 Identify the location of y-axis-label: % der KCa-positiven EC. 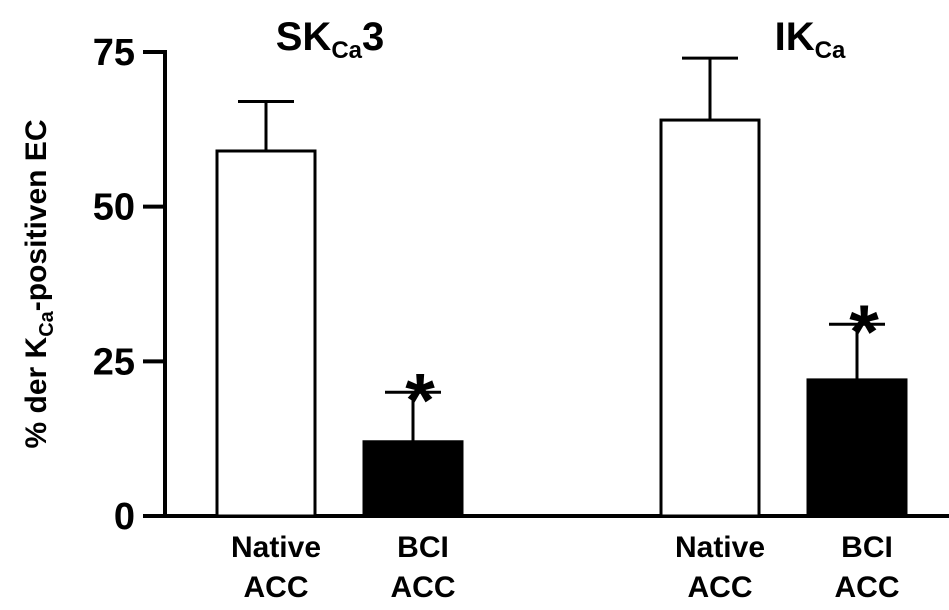
(39, 284).